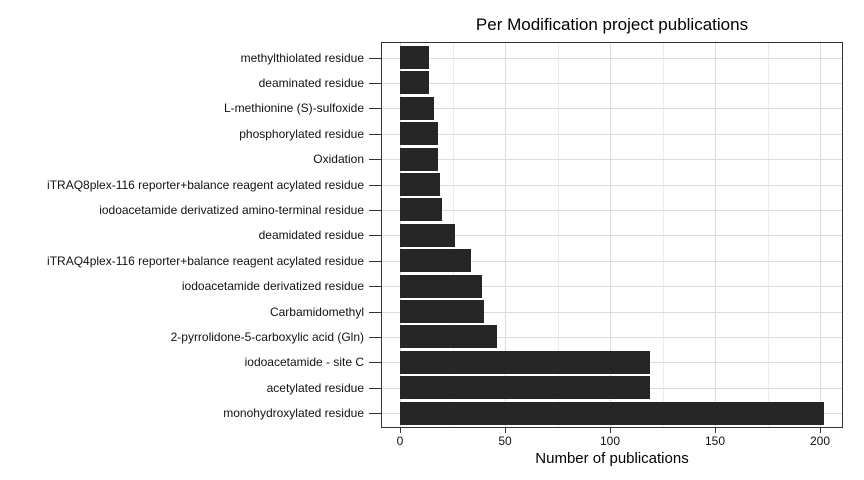  I want to click on y-axis-label: methylthiolated residue, so click(302, 57).